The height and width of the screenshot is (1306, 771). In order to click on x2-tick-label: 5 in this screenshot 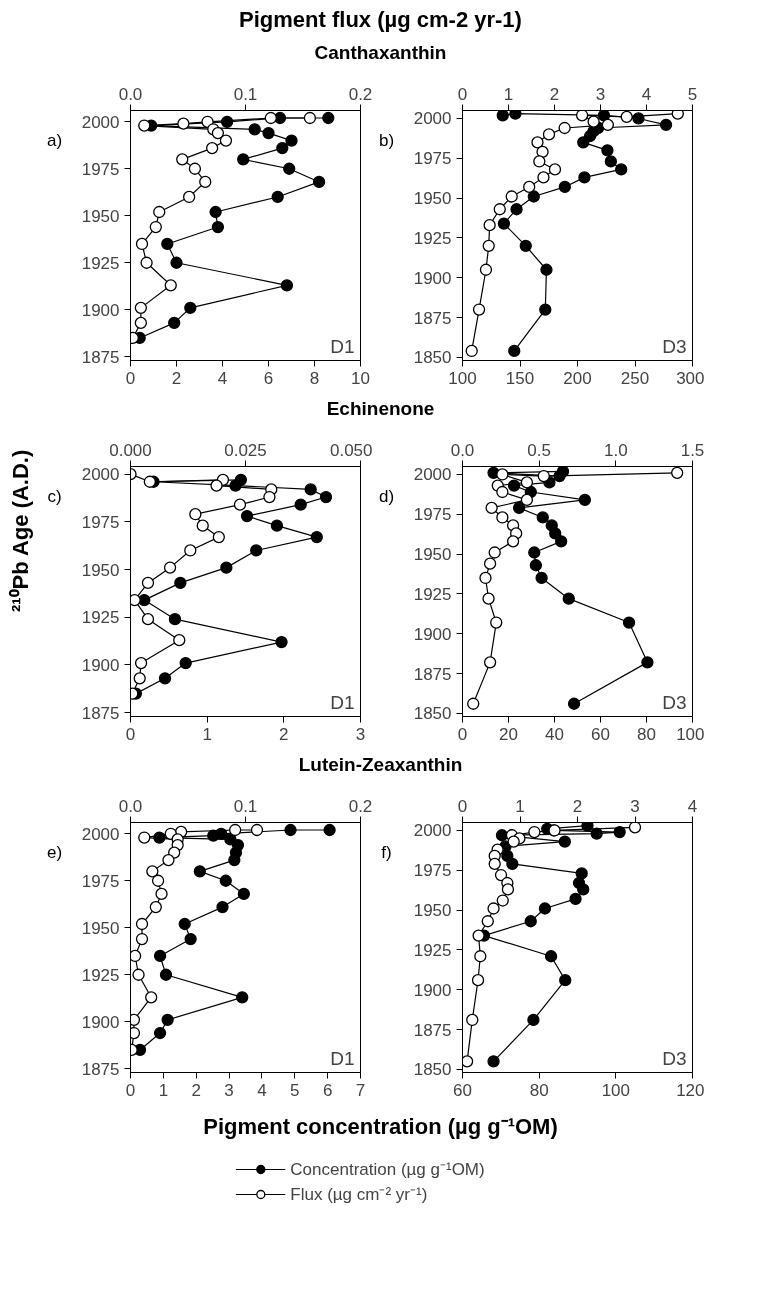, I will do `click(692, 94)`.